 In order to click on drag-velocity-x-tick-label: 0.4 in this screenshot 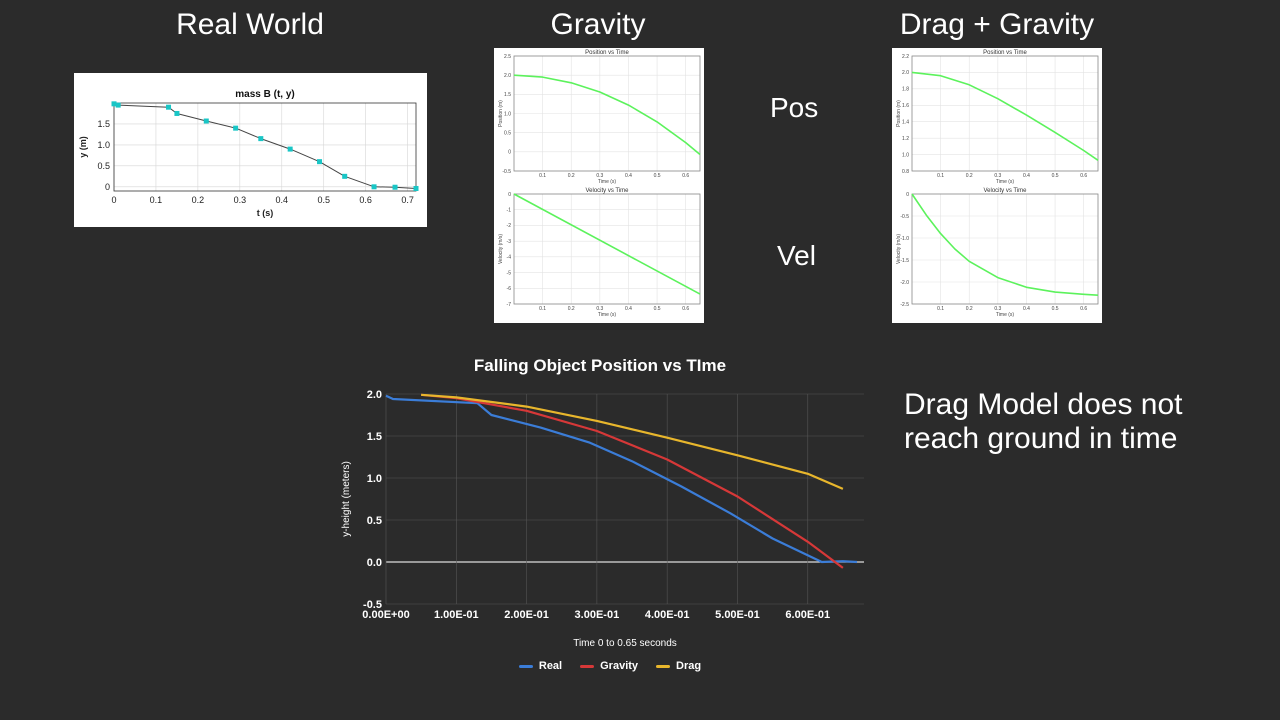, I will do `click(1026, 309)`.